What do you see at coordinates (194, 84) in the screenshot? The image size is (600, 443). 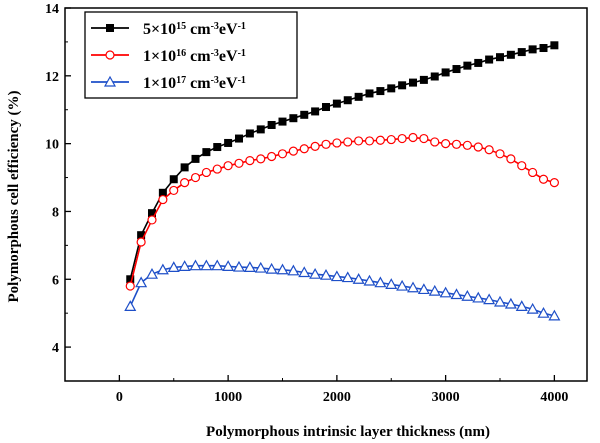 I see `legend-label: 1×1017 cm-3eV-1` at bounding box center [194, 84].